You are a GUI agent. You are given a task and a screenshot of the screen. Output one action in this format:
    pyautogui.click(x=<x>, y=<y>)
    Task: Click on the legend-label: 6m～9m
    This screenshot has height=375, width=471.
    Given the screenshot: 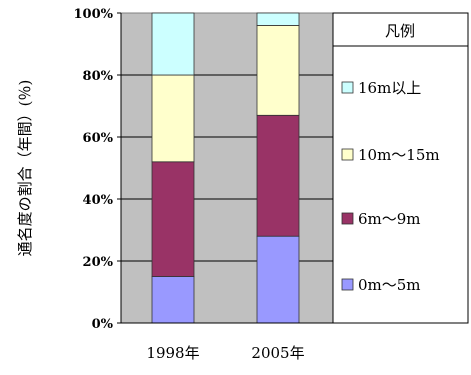 What is the action you would take?
    pyautogui.click(x=389, y=219)
    